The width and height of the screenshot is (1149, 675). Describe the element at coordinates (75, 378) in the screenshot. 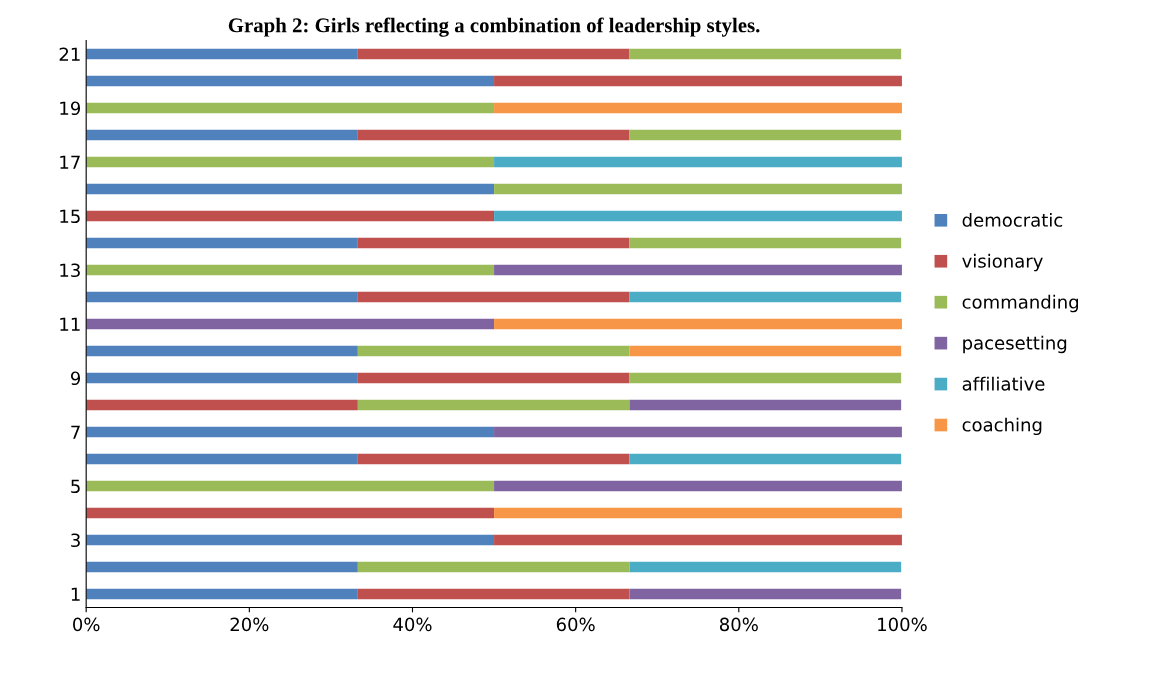

I see `y-tick-label: 9` at that location.